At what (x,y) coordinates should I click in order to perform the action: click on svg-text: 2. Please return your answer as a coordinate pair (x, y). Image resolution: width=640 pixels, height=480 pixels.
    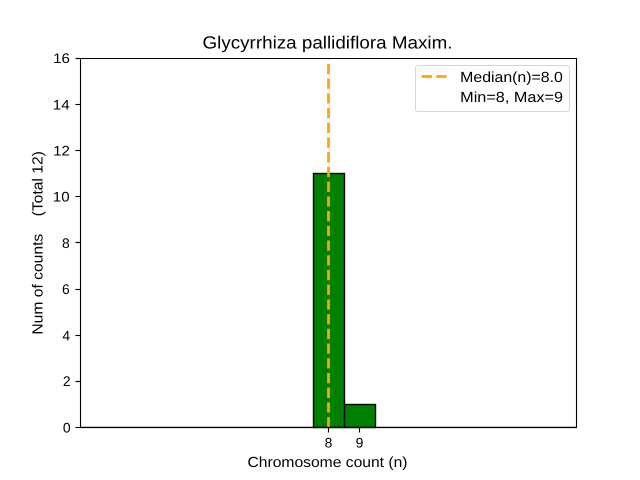
    Looking at the image, I should click on (67, 381).